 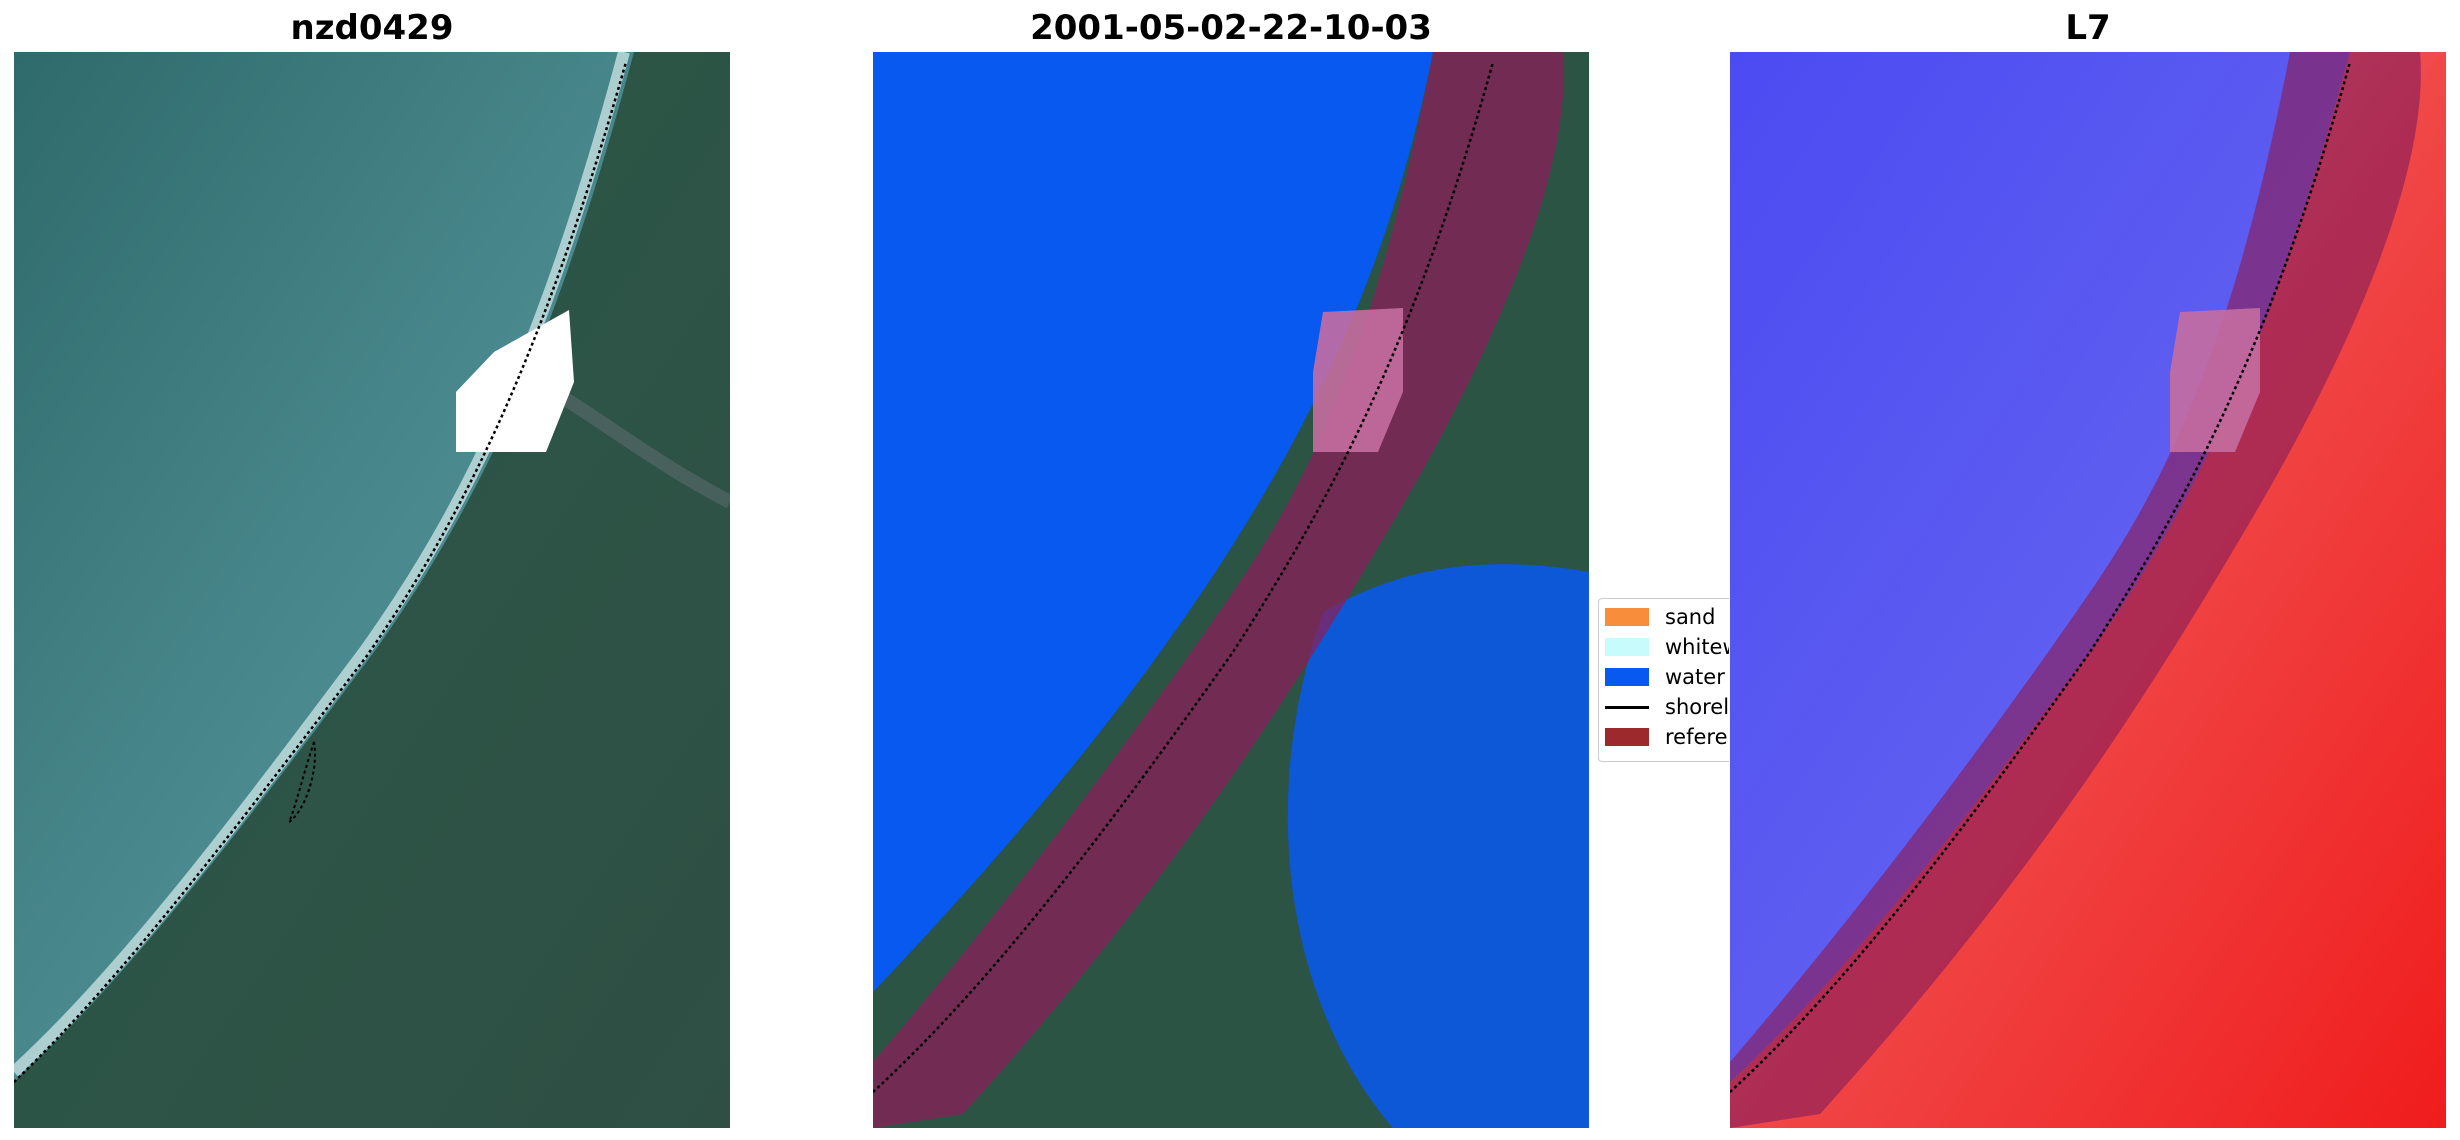 What do you see at coordinates (1627, 737) in the screenshot?
I see `buffer-swatch` at bounding box center [1627, 737].